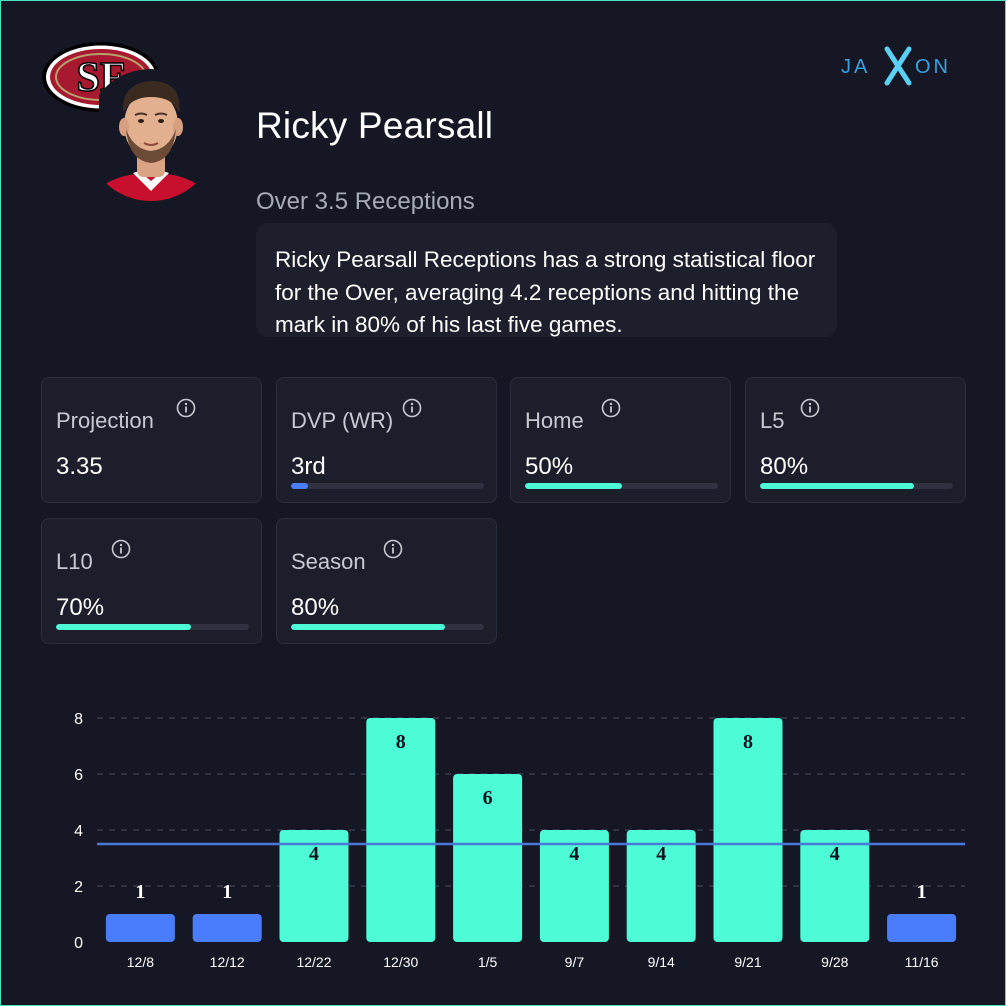 The image size is (1006, 1006). Describe the element at coordinates (896, 66) in the screenshot. I see `jaxon-logo-icon: JA ON` at that location.